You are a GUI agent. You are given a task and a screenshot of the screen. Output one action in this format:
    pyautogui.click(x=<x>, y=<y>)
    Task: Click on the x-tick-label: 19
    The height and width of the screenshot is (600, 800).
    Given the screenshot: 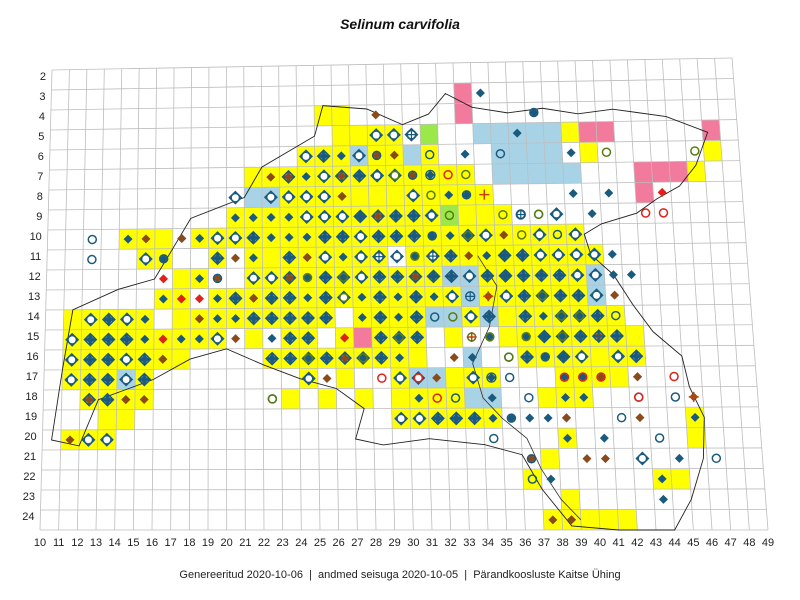 What is the action you would take?
    pyautogui.click(x=208, y=543)
    